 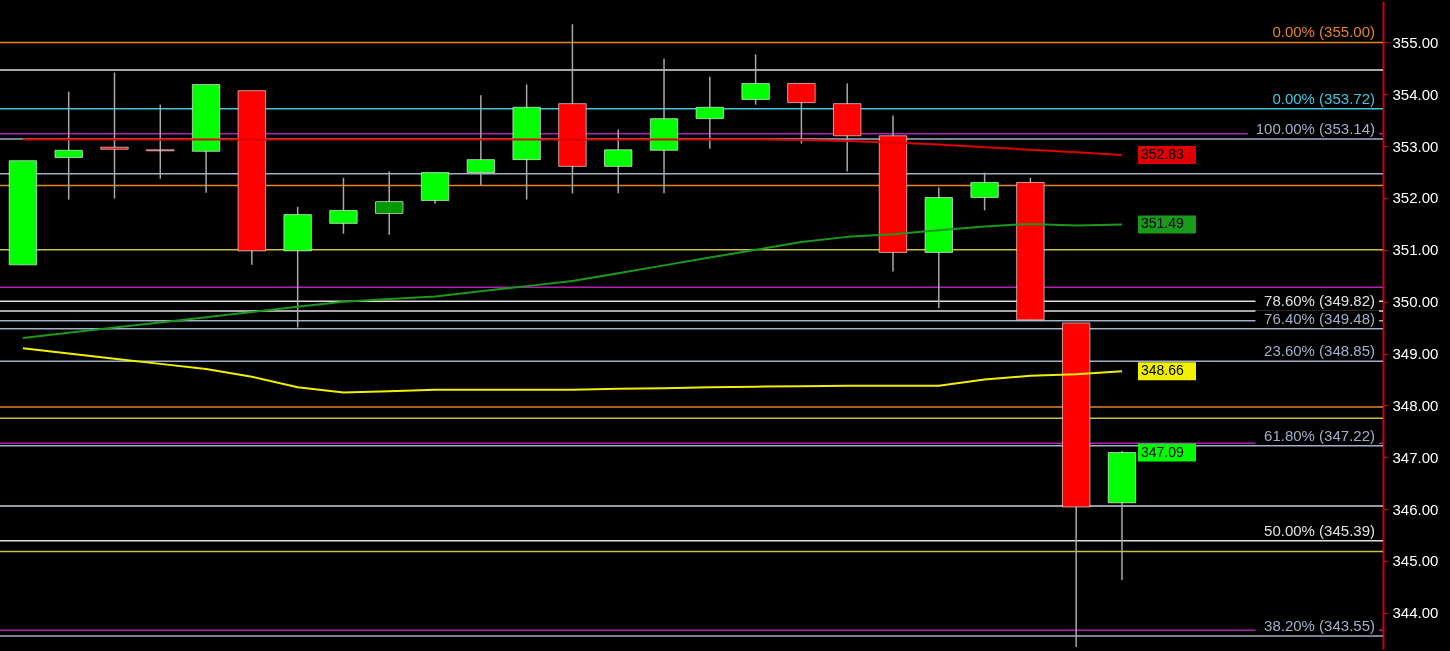 What do you see at coordinates (1323, 98) in the screenshot?
I see `ref-line-label: 0.00% (353.72)` at bounding box center [1323, 98].